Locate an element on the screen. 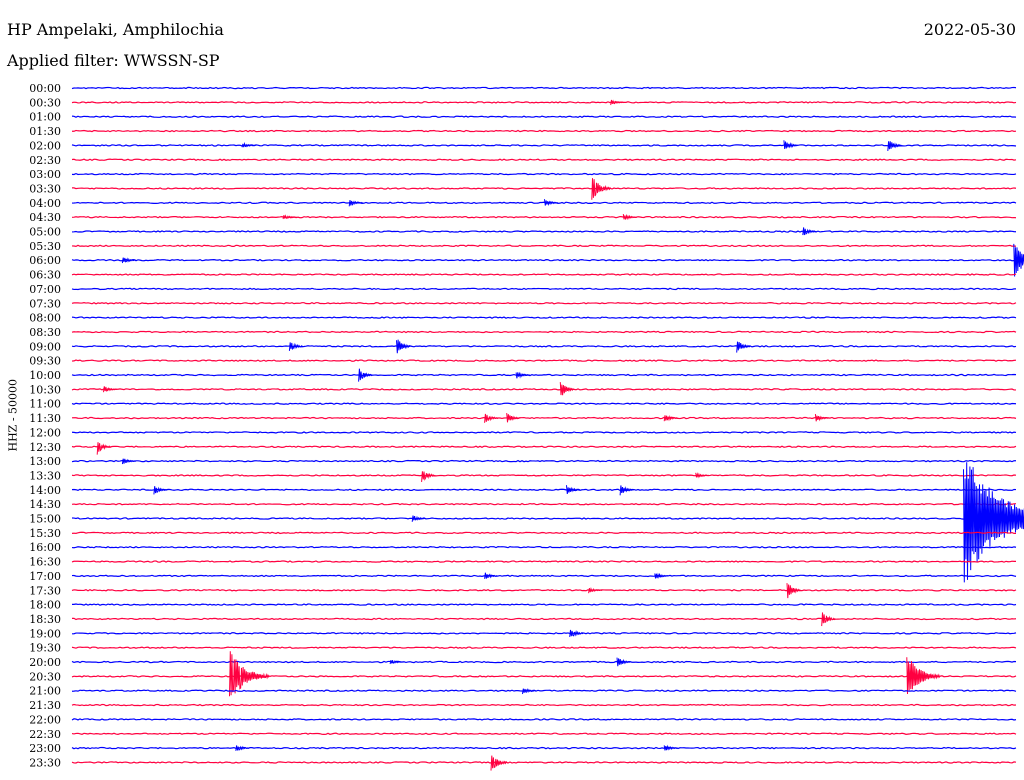 The width and height of the screenshot is (1024, 780). row-label-1030: 10:30 is located at coordinates (45, 389).